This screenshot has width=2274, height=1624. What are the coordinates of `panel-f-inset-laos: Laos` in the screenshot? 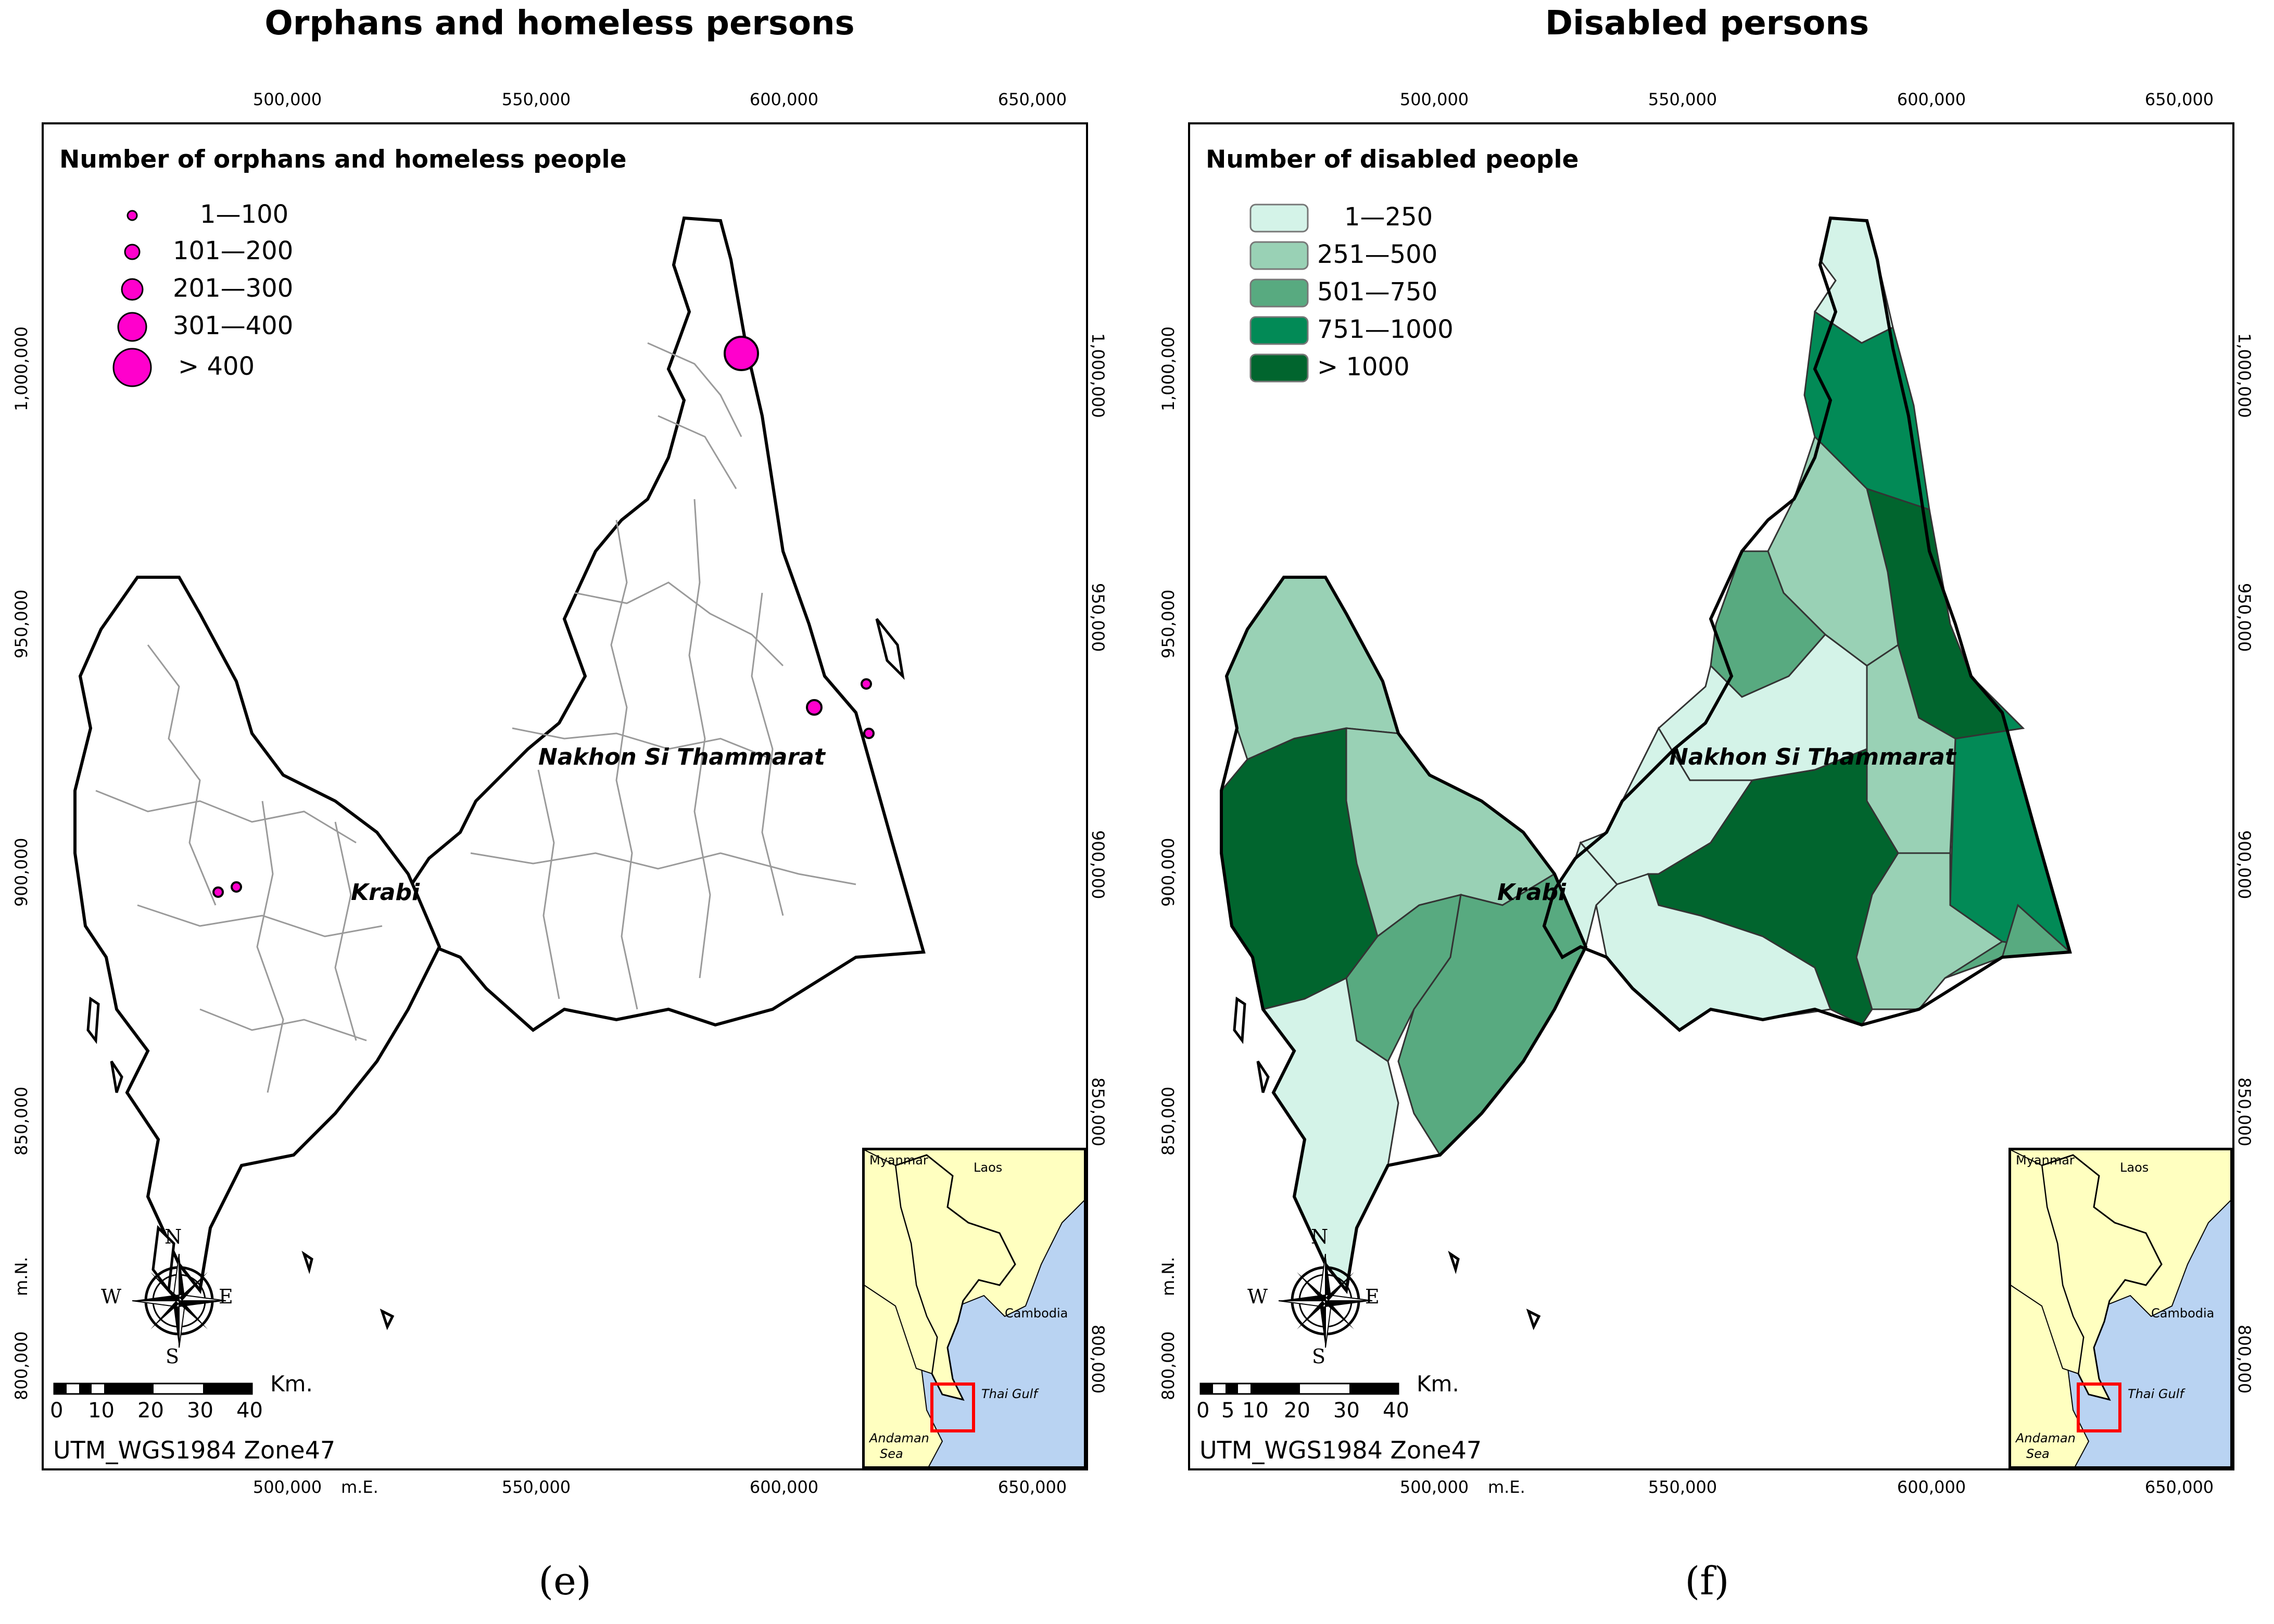 It's located at (2134, 1168).